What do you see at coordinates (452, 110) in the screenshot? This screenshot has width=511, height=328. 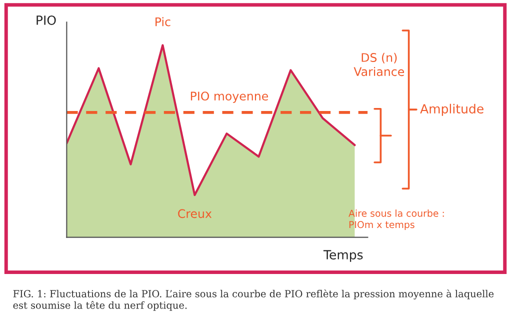 I see `text: Amplitude` at bounding box center [452, 110].